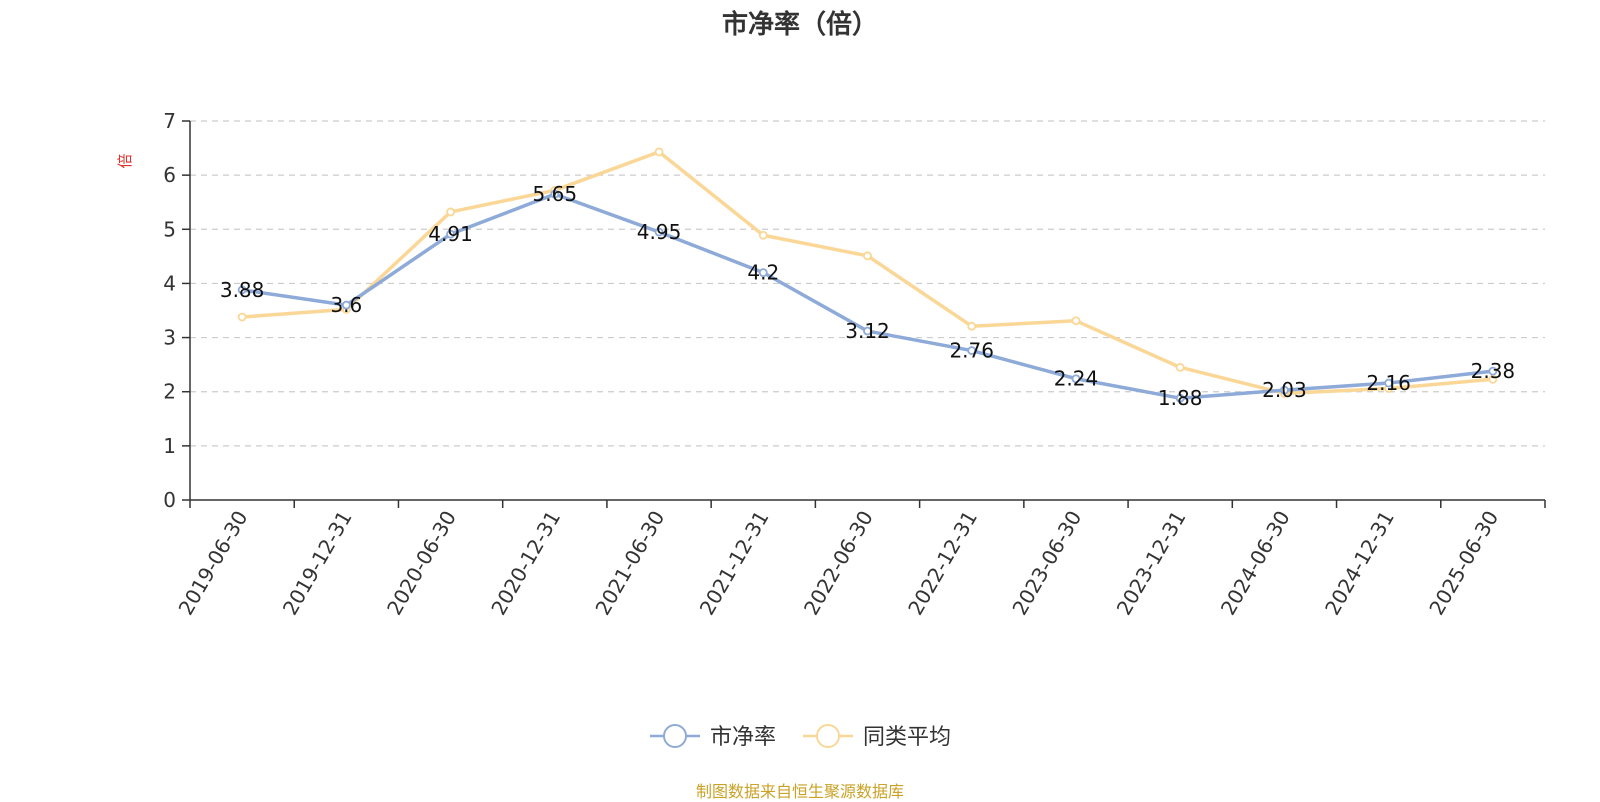 This screenshot has height=802, width=1600. I want to click on x-tick-label: 2025-06-30, so click(1463, 563).